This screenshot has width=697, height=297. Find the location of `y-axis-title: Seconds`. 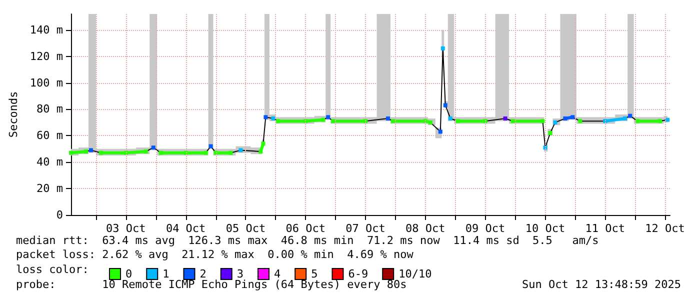

y-axis-title: Seconds is located at coordinates (13, 114).